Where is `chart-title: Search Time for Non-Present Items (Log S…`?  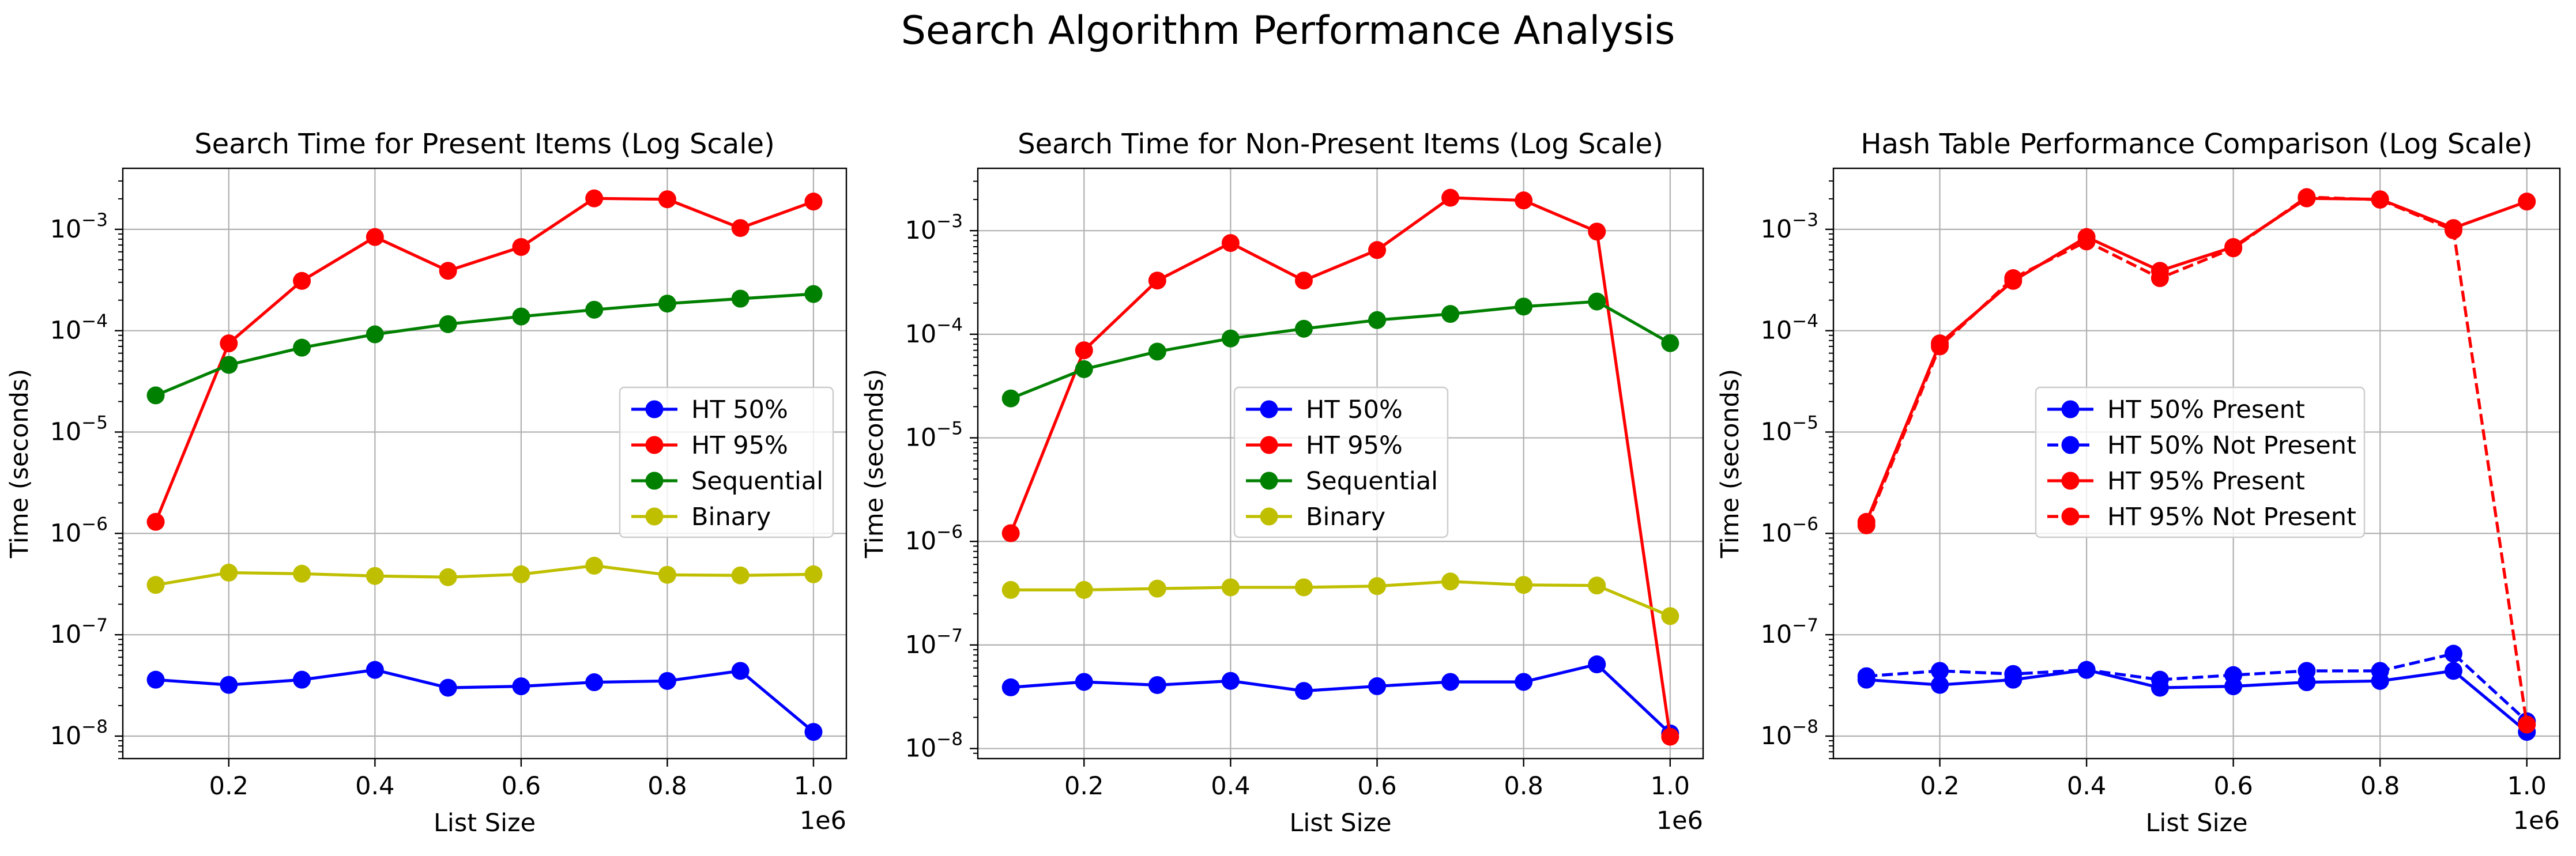 chart-title: Search Time for Non-Present Items (Log S… is located at coordinates (1340, 144).